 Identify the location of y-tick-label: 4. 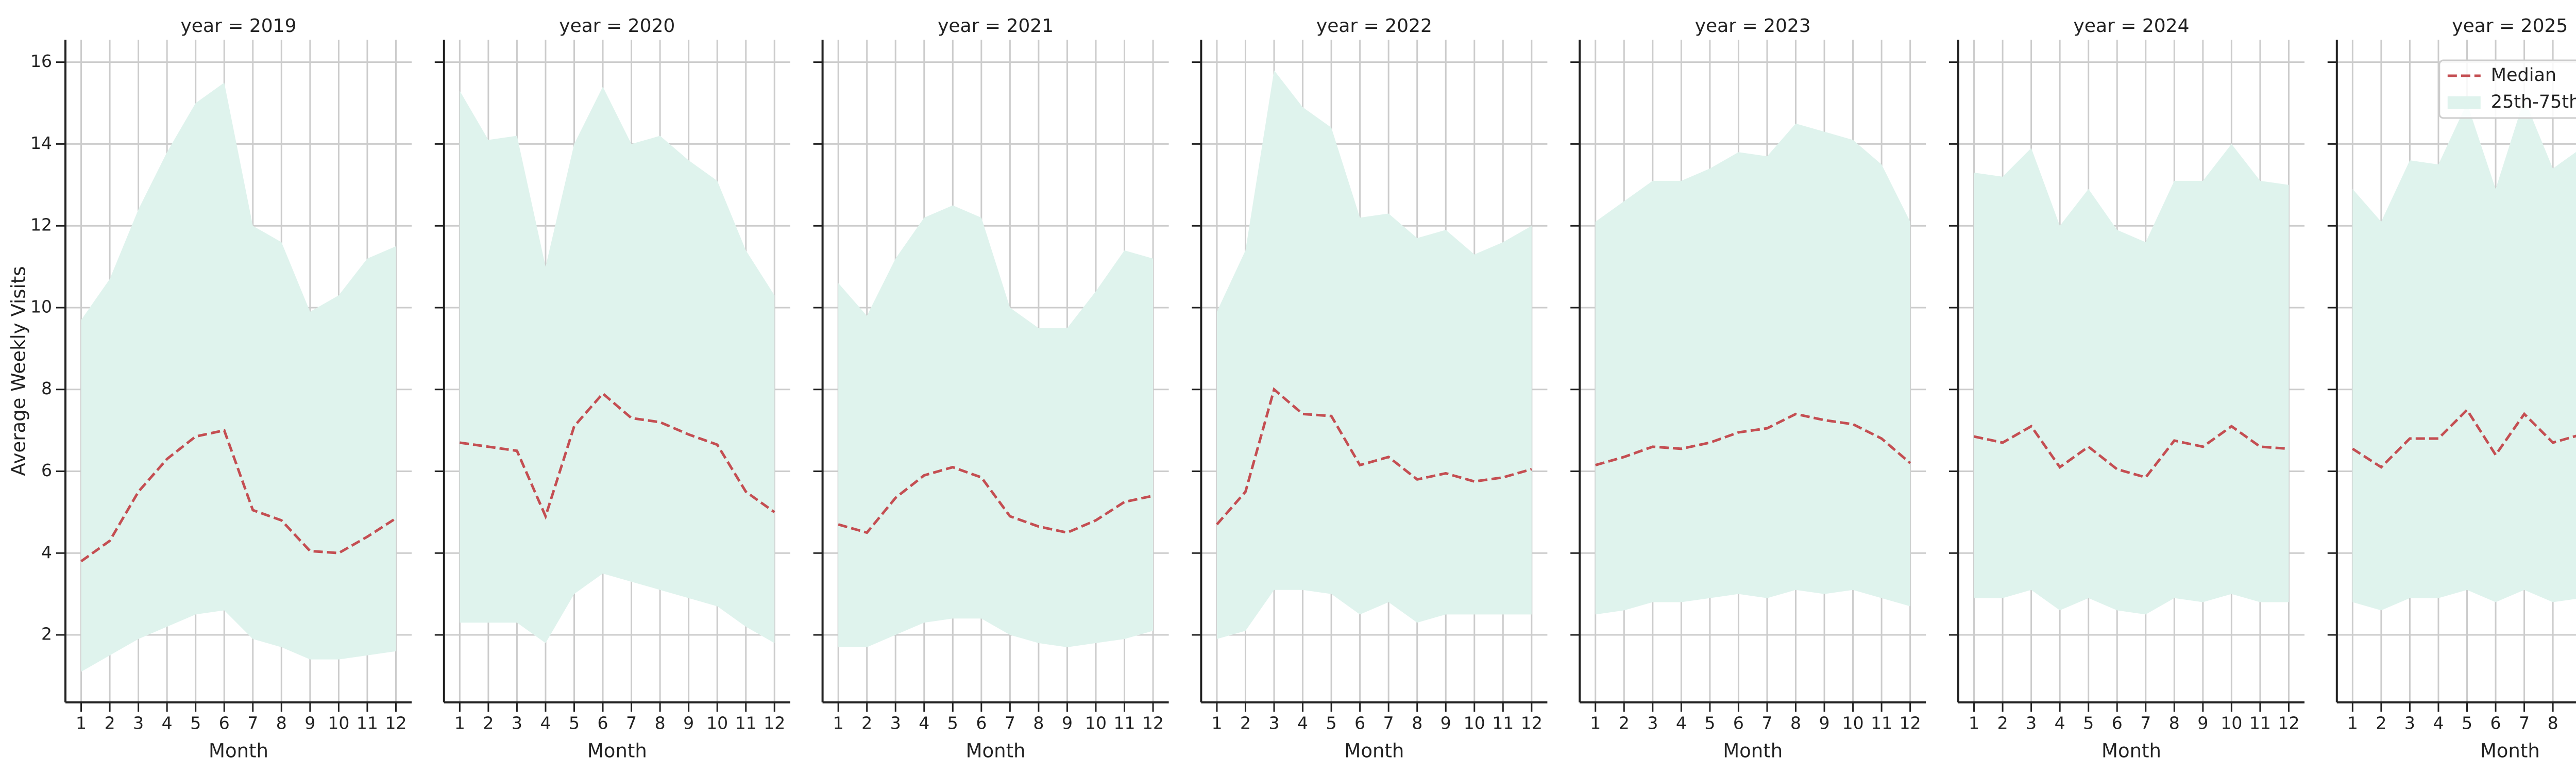
(46, 552).